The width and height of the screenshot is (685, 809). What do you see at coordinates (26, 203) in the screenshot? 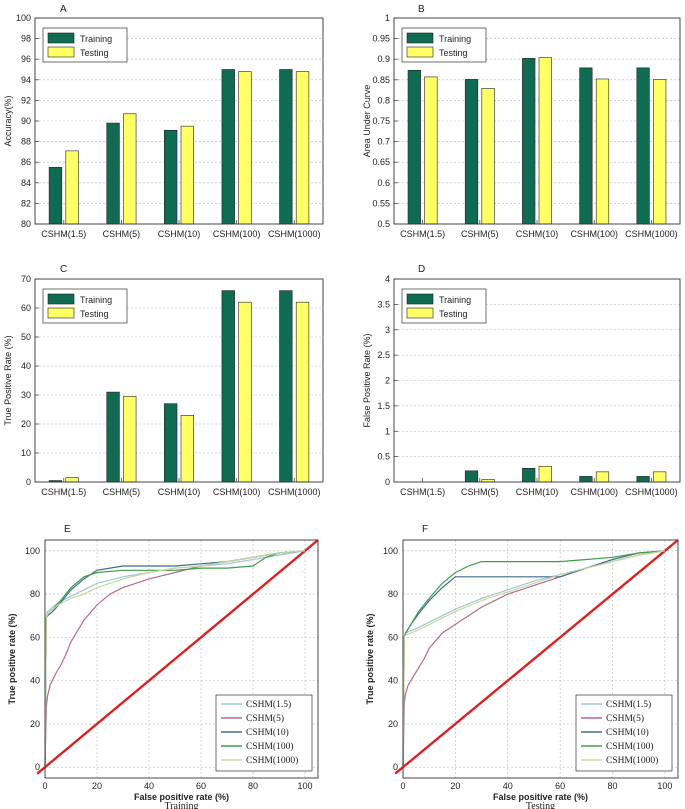
I see `y-tick-label: 82` at bounding box center [26, 203].